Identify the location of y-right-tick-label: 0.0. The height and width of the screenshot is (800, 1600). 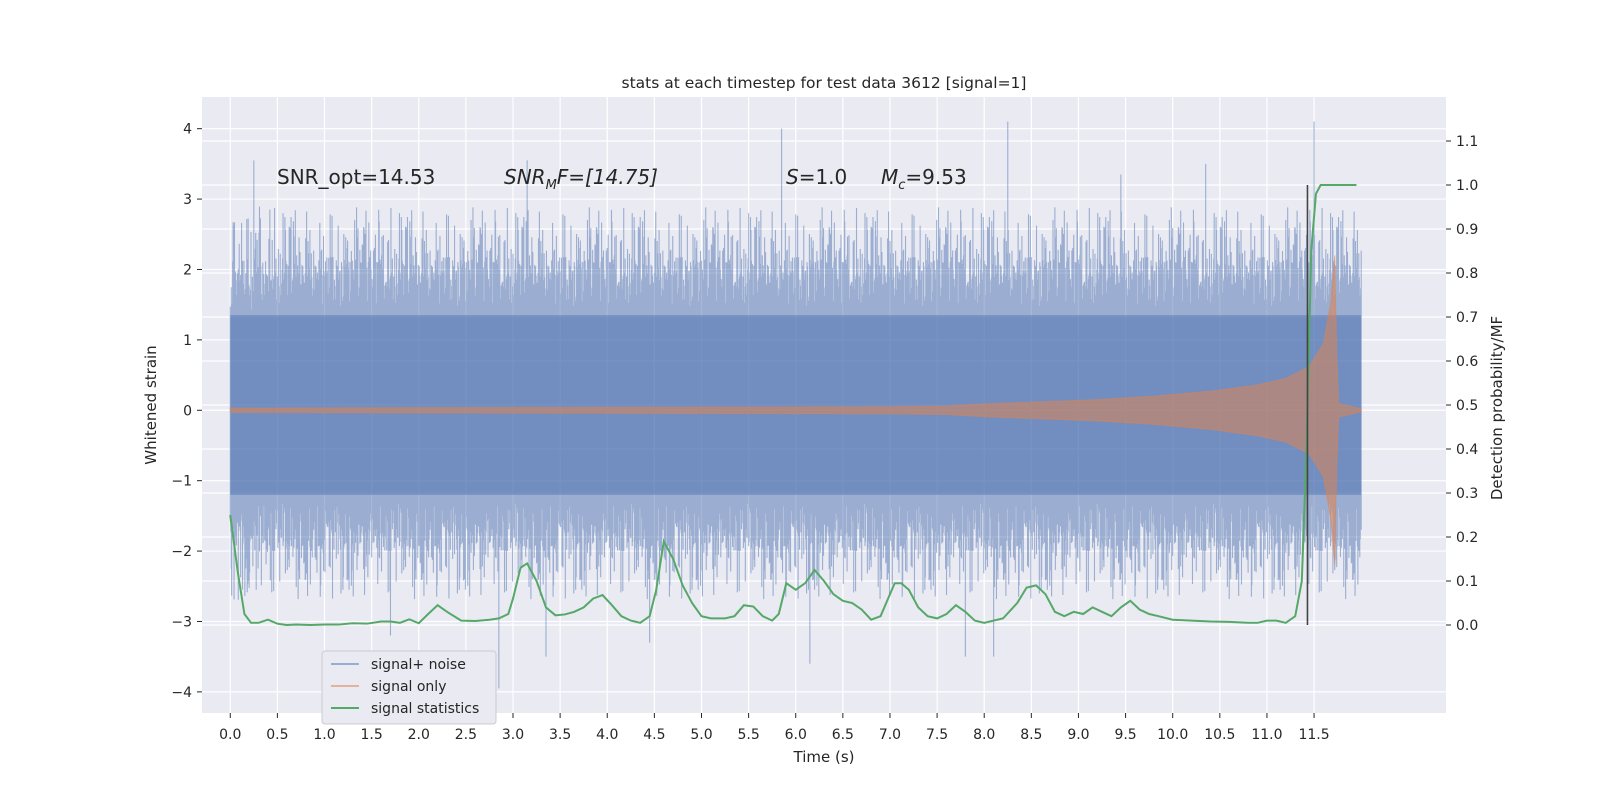
(1467, 626).